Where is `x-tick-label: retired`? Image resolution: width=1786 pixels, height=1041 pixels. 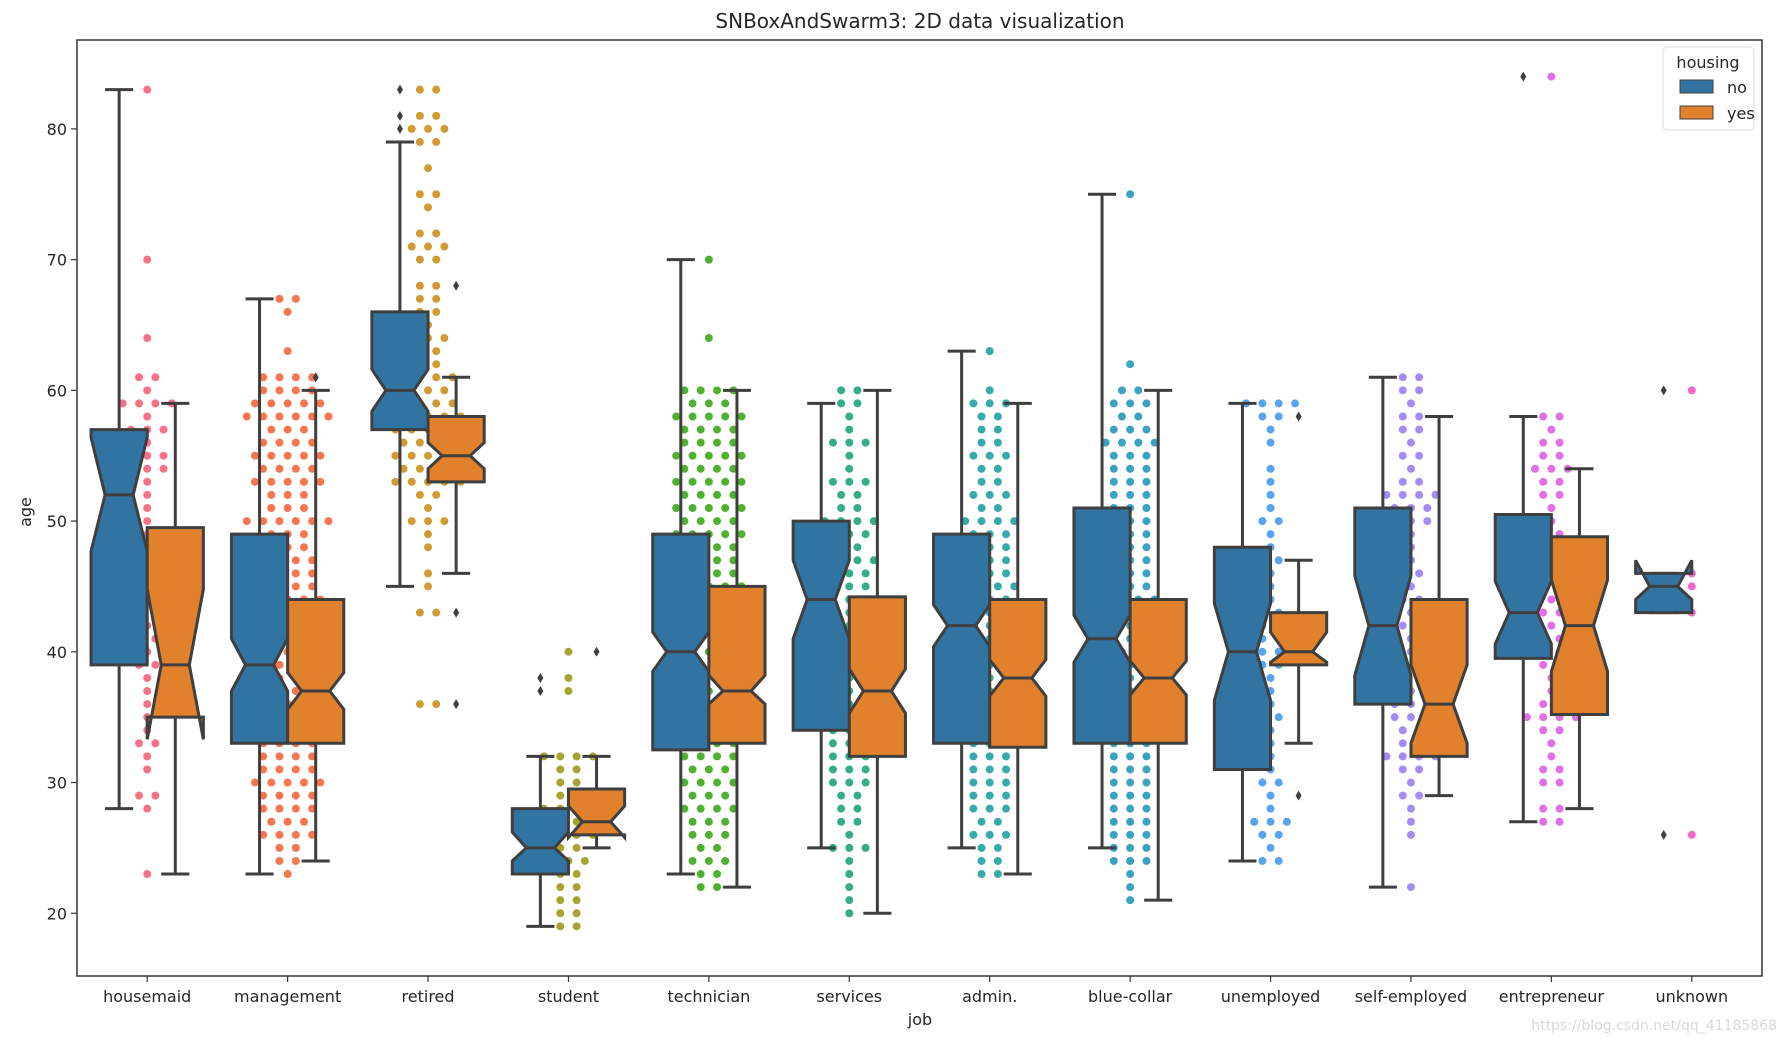
x-tick-label: retired is located at coordinates (428, 996).